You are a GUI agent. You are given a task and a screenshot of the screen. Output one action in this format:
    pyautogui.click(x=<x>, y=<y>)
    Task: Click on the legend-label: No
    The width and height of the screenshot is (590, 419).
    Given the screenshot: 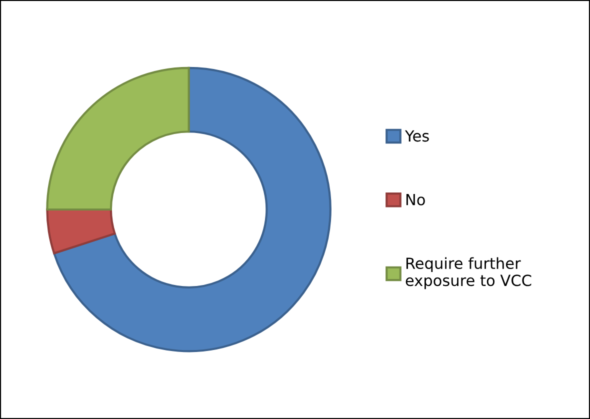 What is the action you would take?
    pyautogui.click(x=415, y=200)
    